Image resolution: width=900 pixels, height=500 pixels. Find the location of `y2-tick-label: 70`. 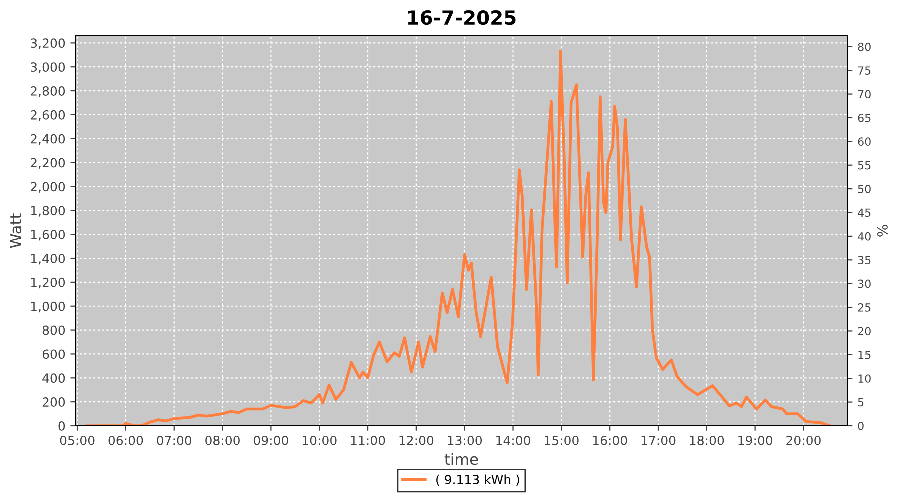

y2-tick-label: 70 is located at coordinates (864, 94).